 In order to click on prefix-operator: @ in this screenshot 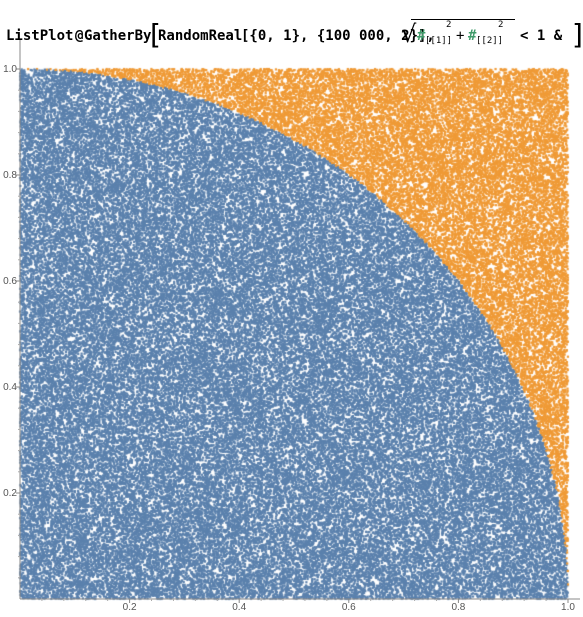, I will do `click(79, 36)`.